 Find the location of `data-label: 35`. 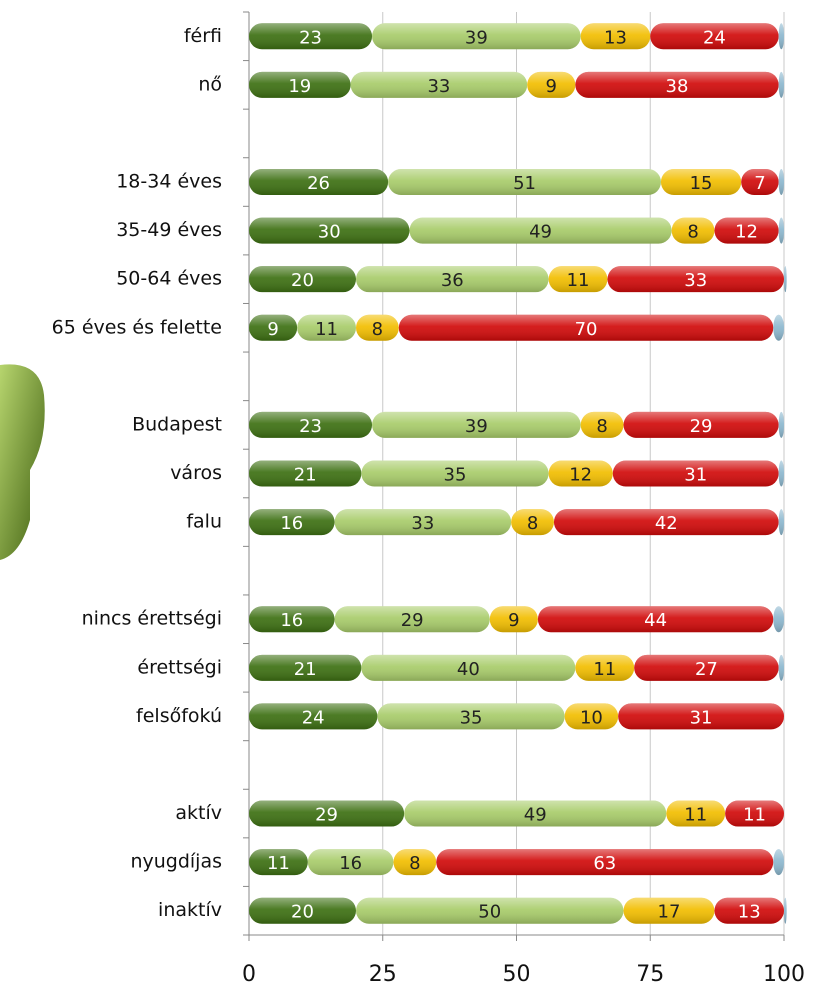

data-label: 35 is located at coordinates (471, 717).